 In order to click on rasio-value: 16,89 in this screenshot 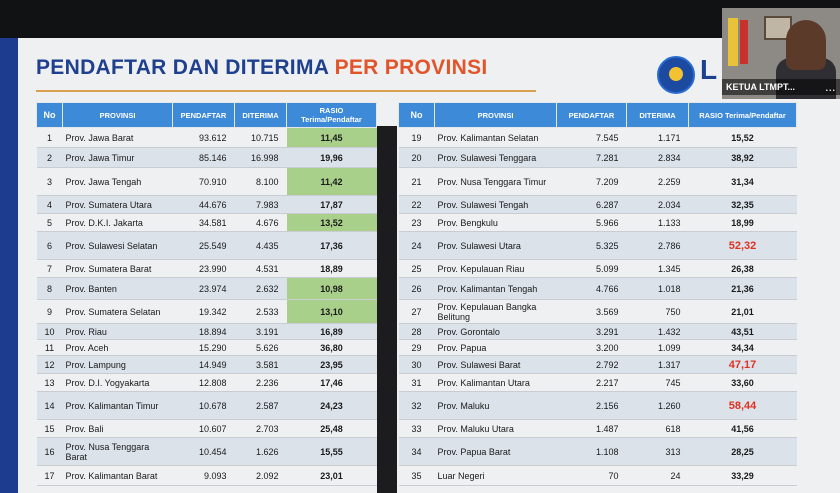, I will do `click(331, 331)`.